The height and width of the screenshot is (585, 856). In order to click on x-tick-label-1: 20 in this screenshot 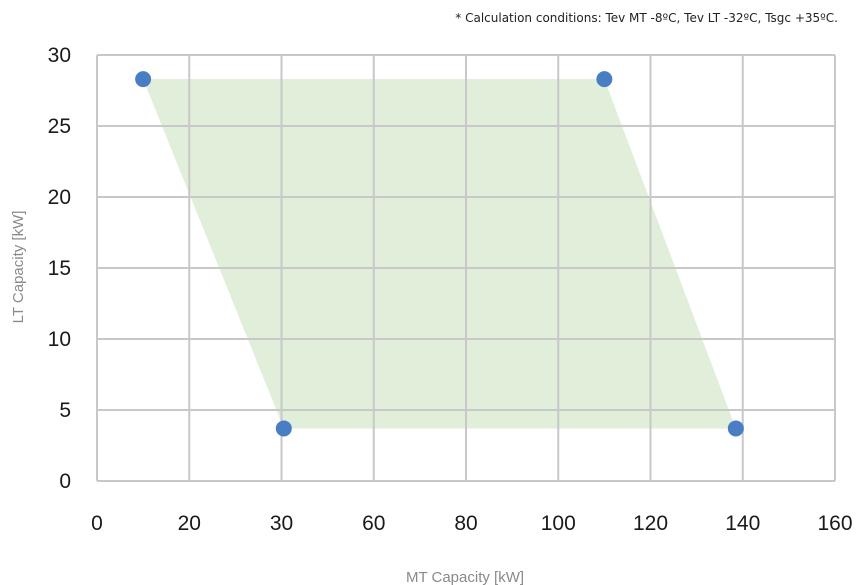, I will do `click(189, 523)`.